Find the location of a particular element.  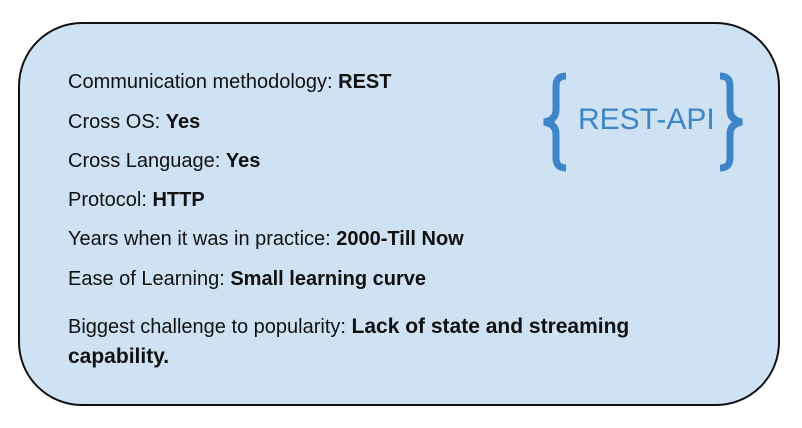

curly-braces-icon is located at coordinates (643, 122).